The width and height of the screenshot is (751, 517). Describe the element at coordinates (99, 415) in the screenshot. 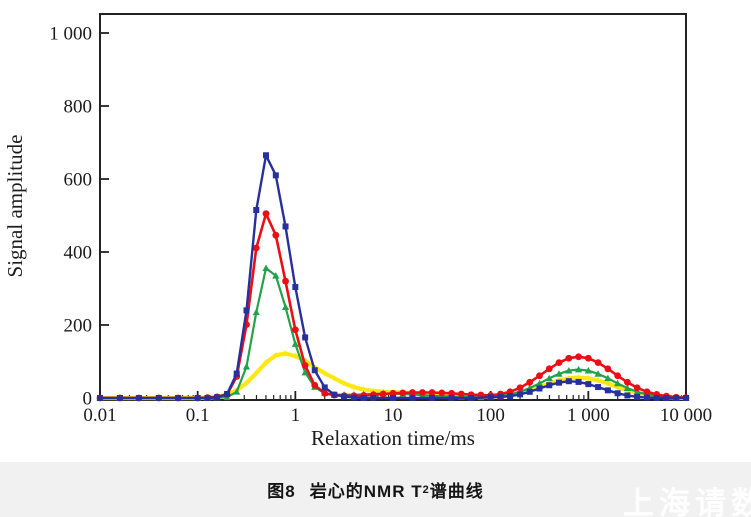

I see `x-tick-label: 0.01` at that location.